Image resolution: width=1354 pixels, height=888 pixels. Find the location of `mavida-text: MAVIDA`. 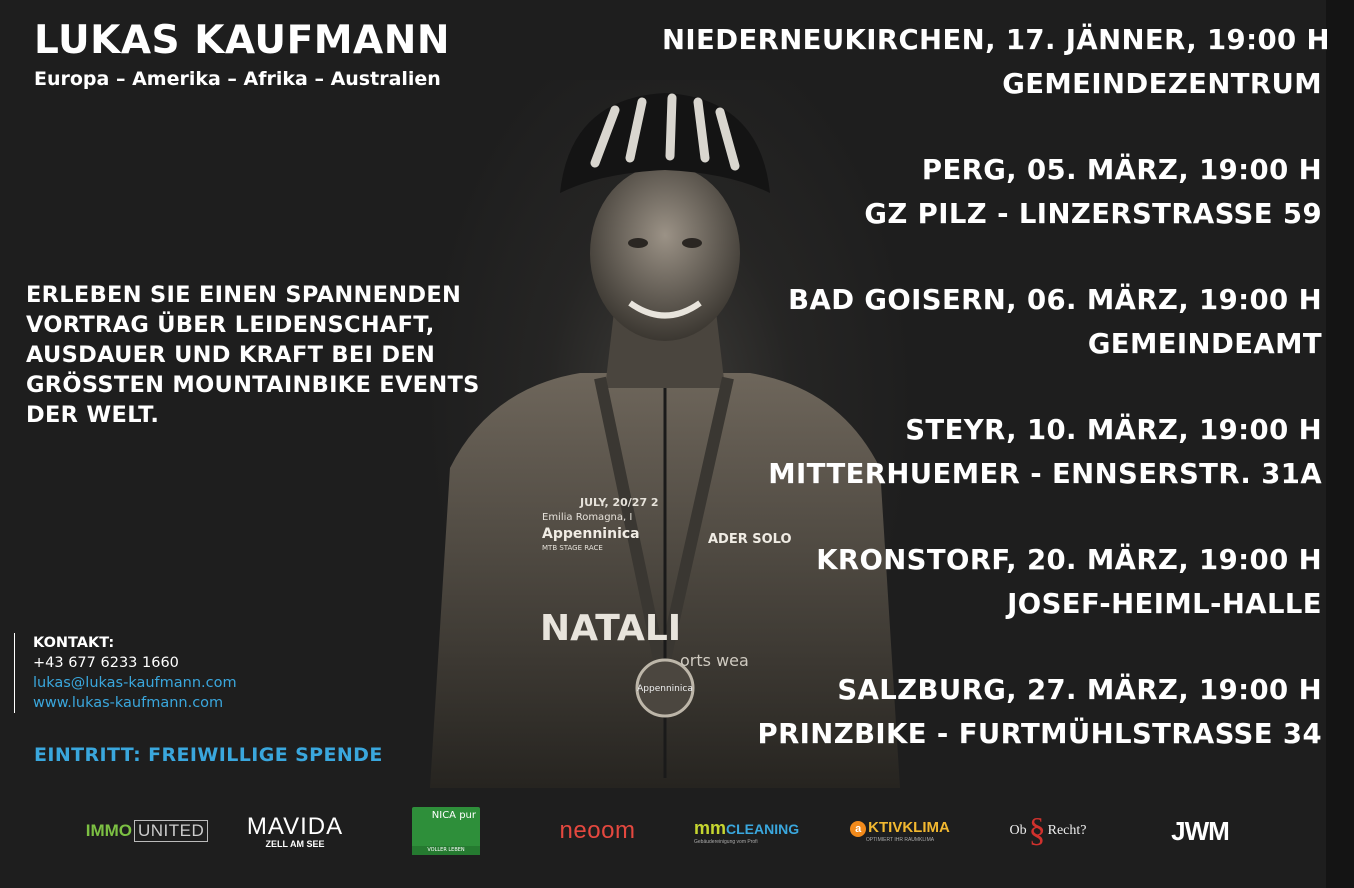

mavida-text: MAVIDA is located at coordinates (295, 826).